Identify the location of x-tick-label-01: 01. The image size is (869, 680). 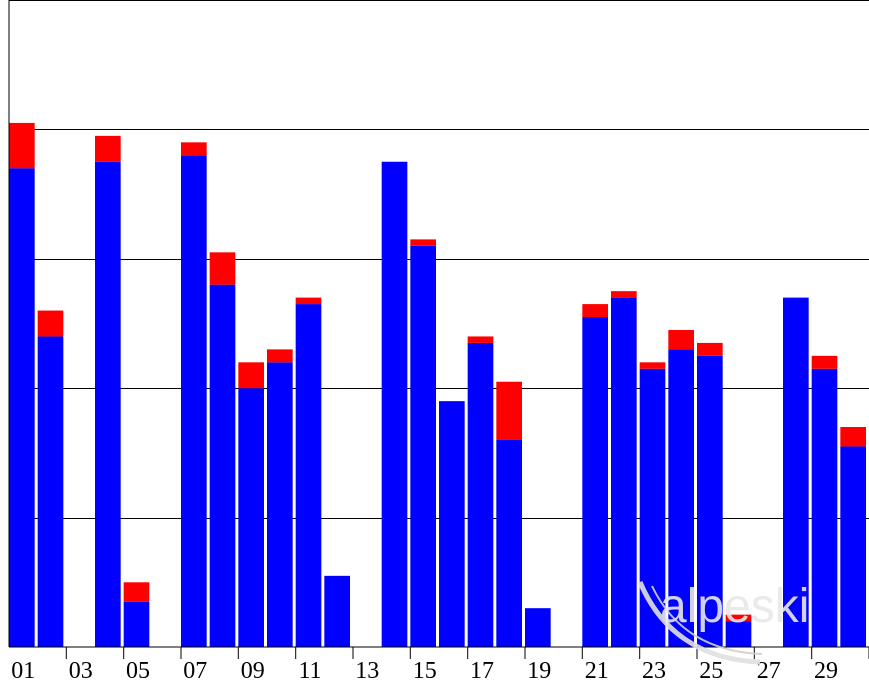
(23, 669).